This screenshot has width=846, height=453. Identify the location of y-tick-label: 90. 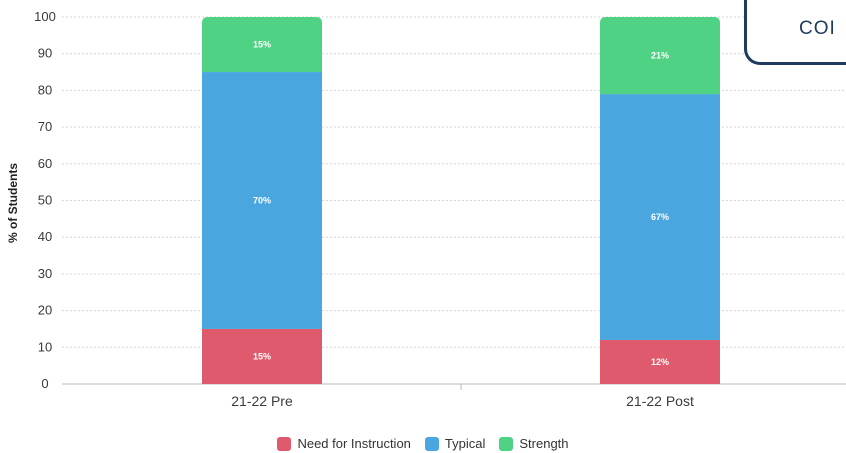
(45, 53).